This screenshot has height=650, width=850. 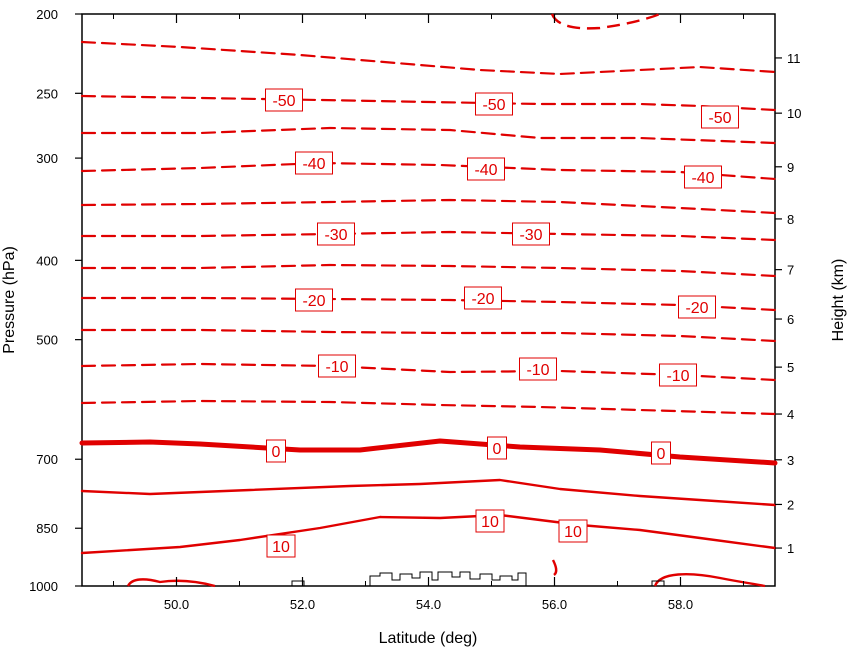 What do you see at coordinates (428, 638) in the screenshot?
I see `x-axis-title: Latitude (deg)` at bounding box center [428, 638].